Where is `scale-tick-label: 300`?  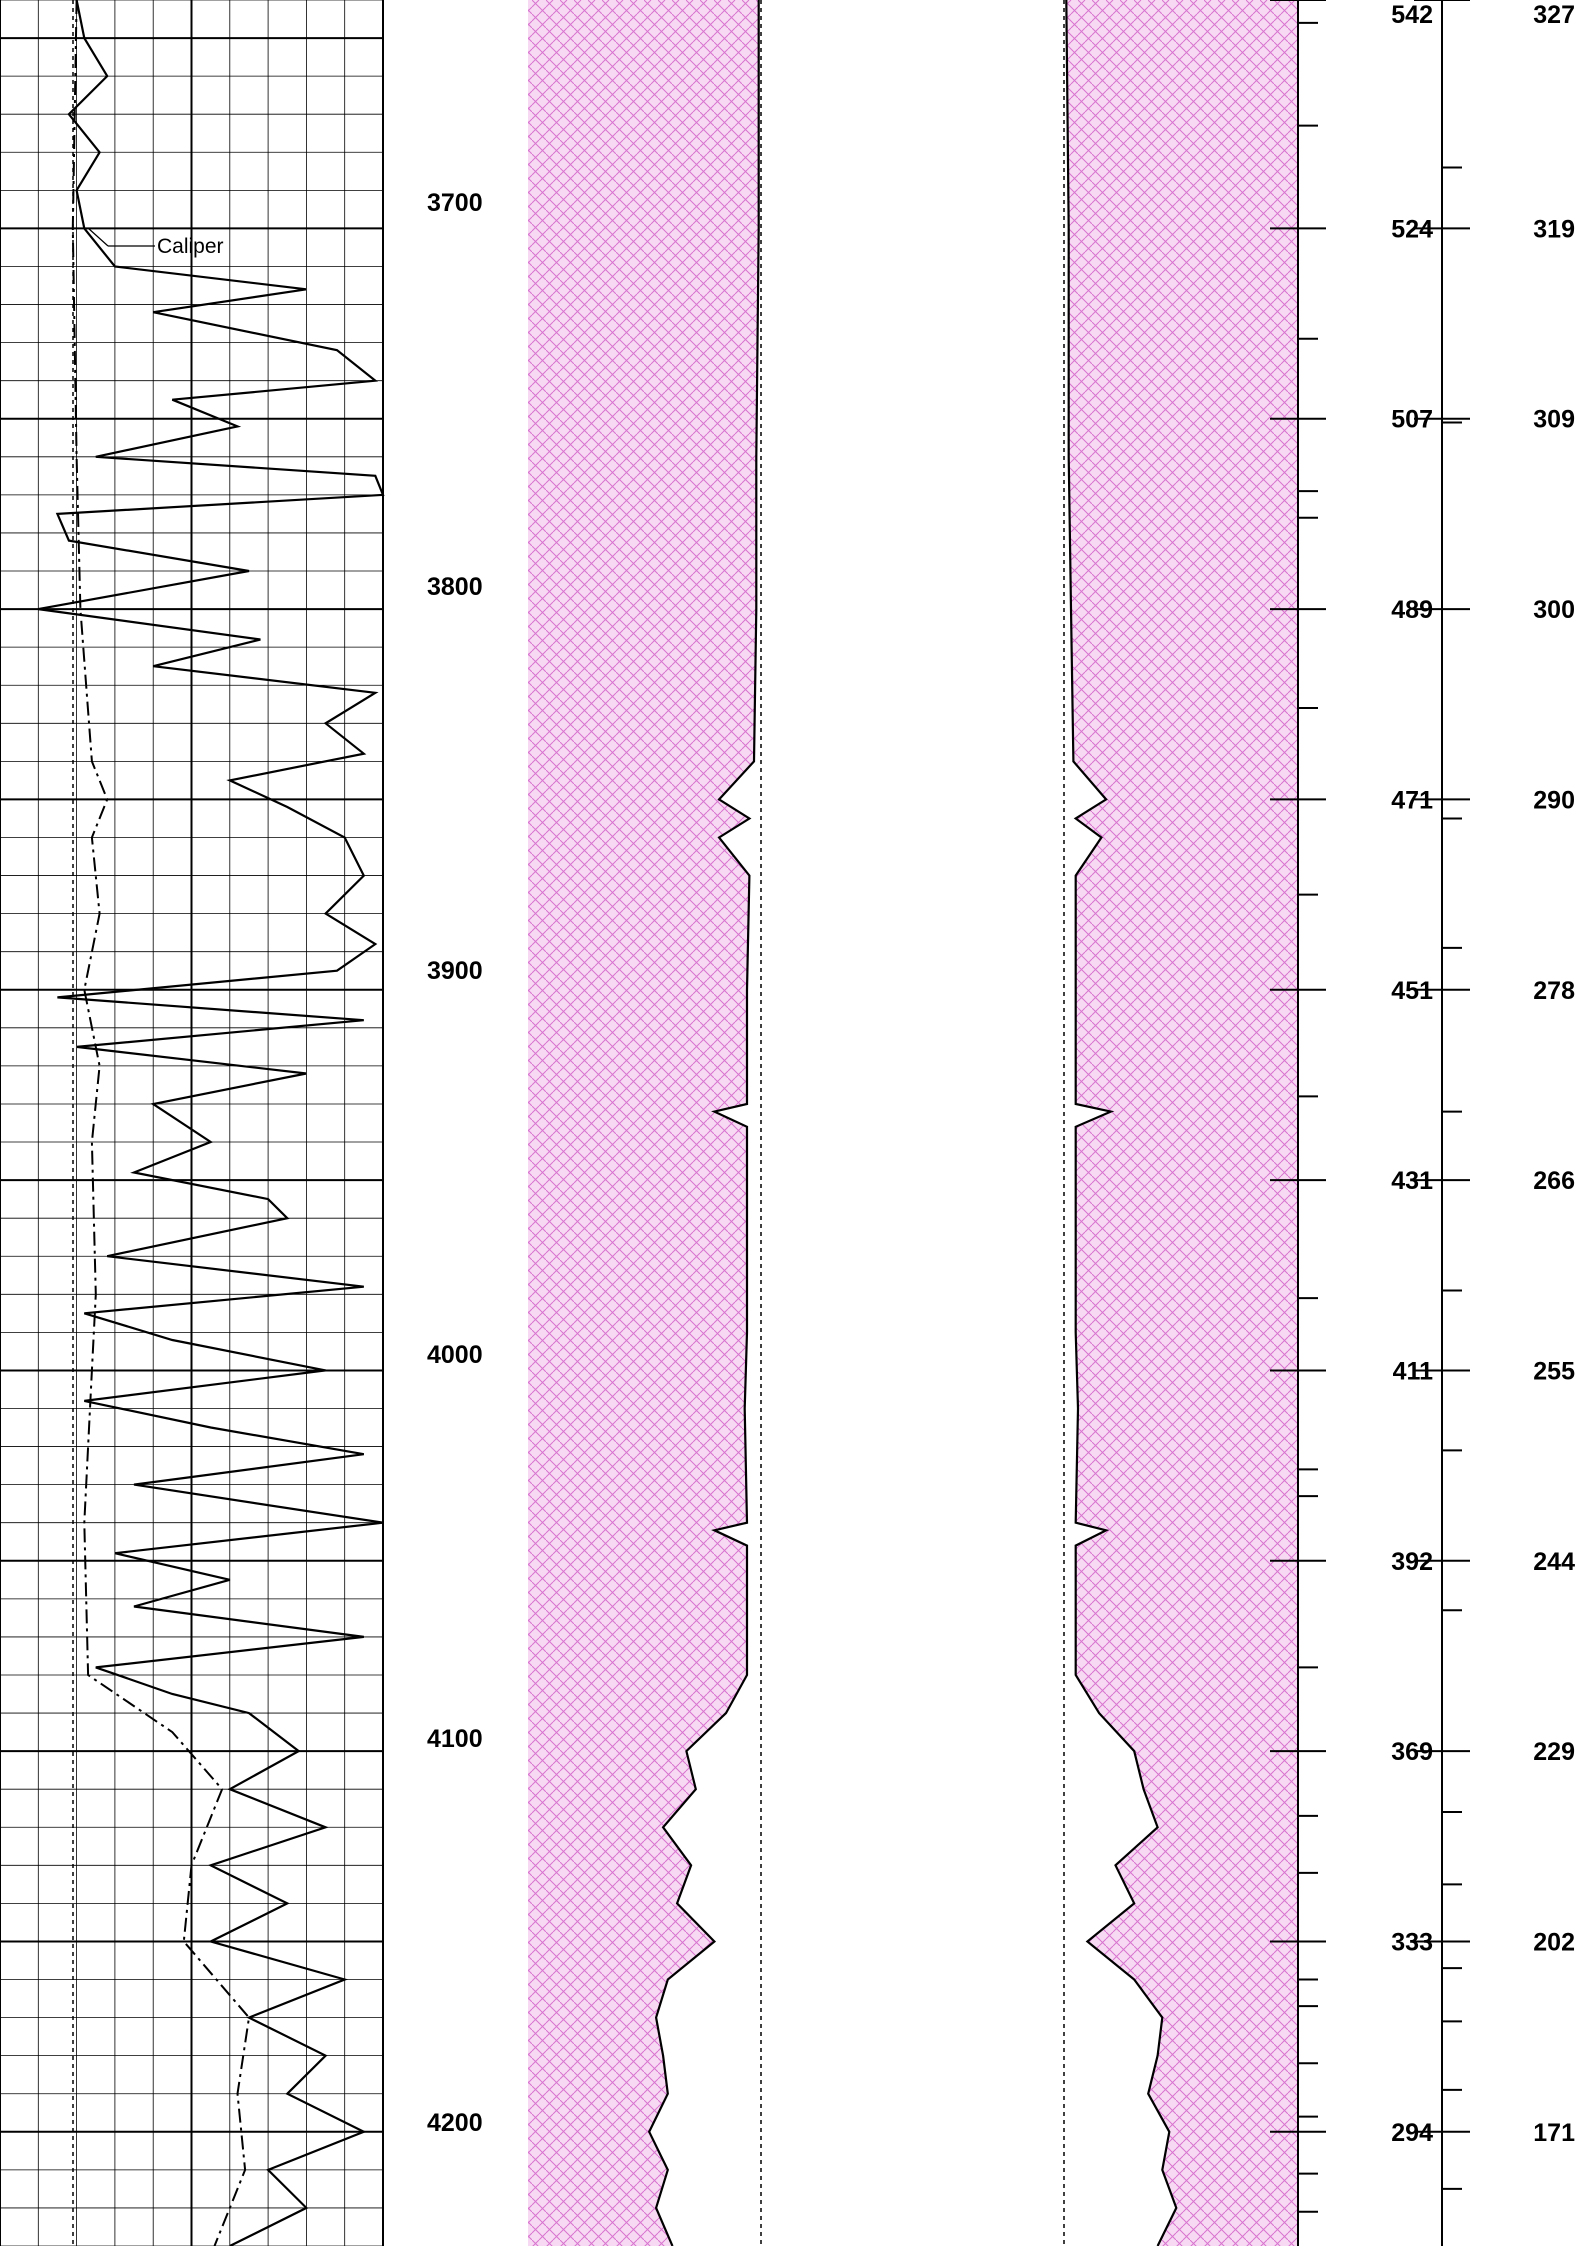
scale-tick-label: 300 is located at coordinates (1554, 610).